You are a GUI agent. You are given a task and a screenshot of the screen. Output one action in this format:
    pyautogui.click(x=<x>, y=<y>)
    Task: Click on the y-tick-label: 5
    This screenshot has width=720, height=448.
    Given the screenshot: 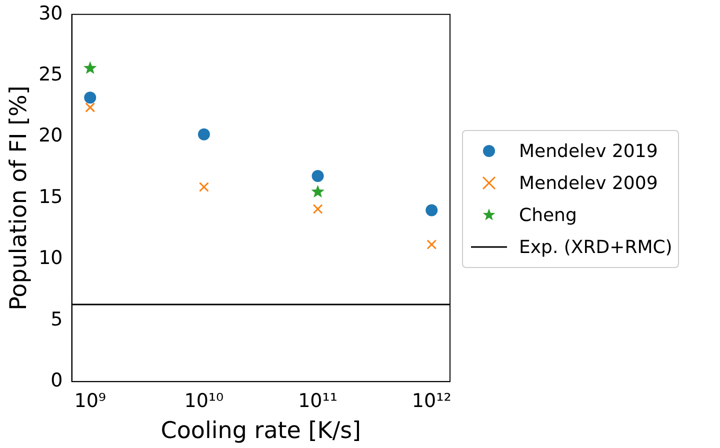 What is the action you would take?
    pyautogui.click(x=56, y=319)
    